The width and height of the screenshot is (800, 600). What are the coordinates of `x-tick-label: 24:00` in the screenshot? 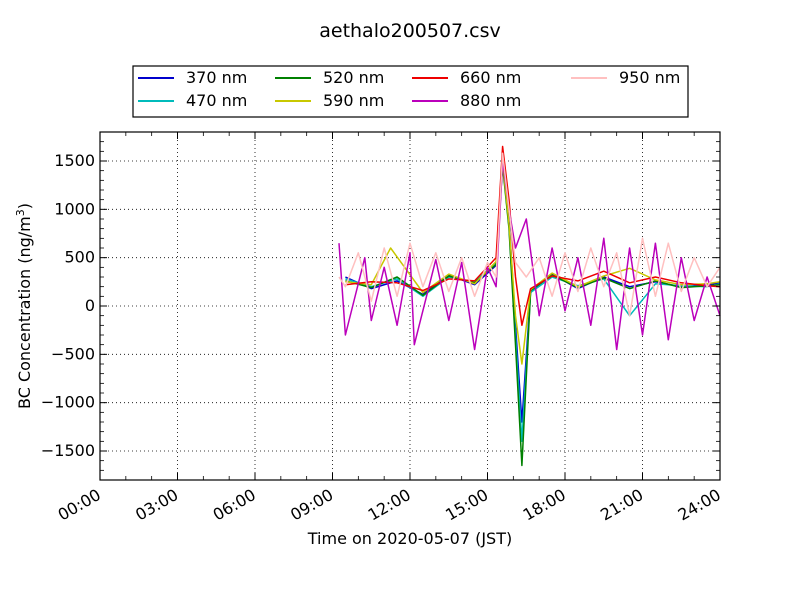 It's located at (699, 505).